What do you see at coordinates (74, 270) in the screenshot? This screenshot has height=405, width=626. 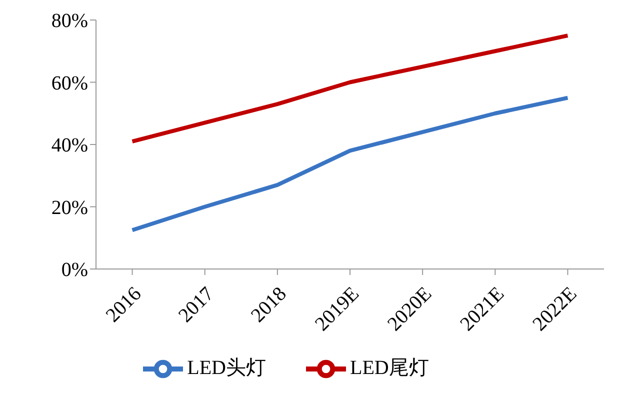 I see `y-tick-label: 0%` at bounding box center [74, 270].